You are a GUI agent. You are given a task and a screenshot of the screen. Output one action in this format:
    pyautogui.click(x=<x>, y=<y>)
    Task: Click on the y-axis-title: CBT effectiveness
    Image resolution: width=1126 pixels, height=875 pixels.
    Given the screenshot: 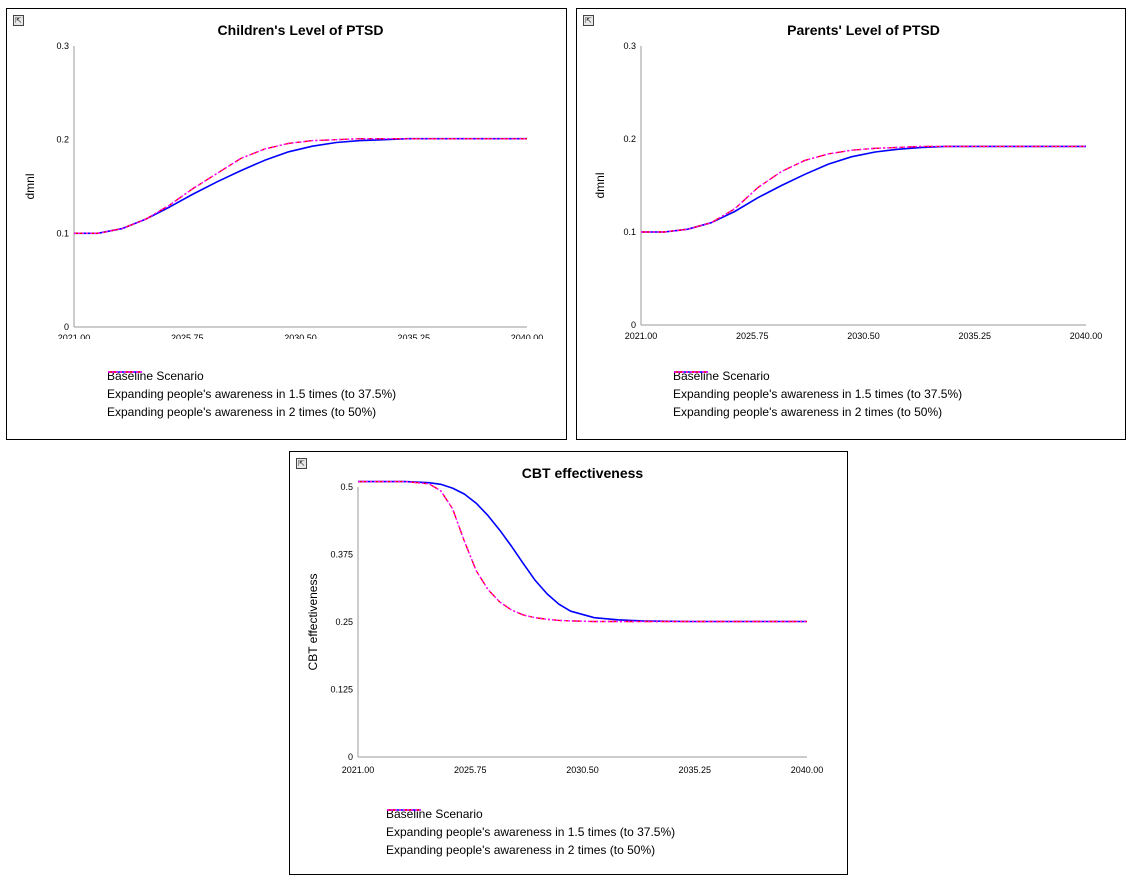 What is the action you would take?
    pyautogui.click(x=313, y=622)
    